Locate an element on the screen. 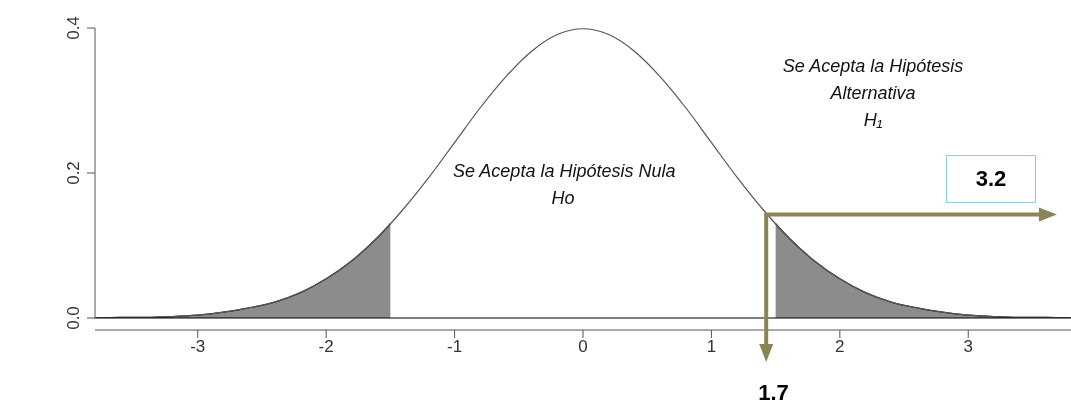  annotation: Se Acepta la Hipótesis Alternativa H₁ is located at coordinates (873, 93).